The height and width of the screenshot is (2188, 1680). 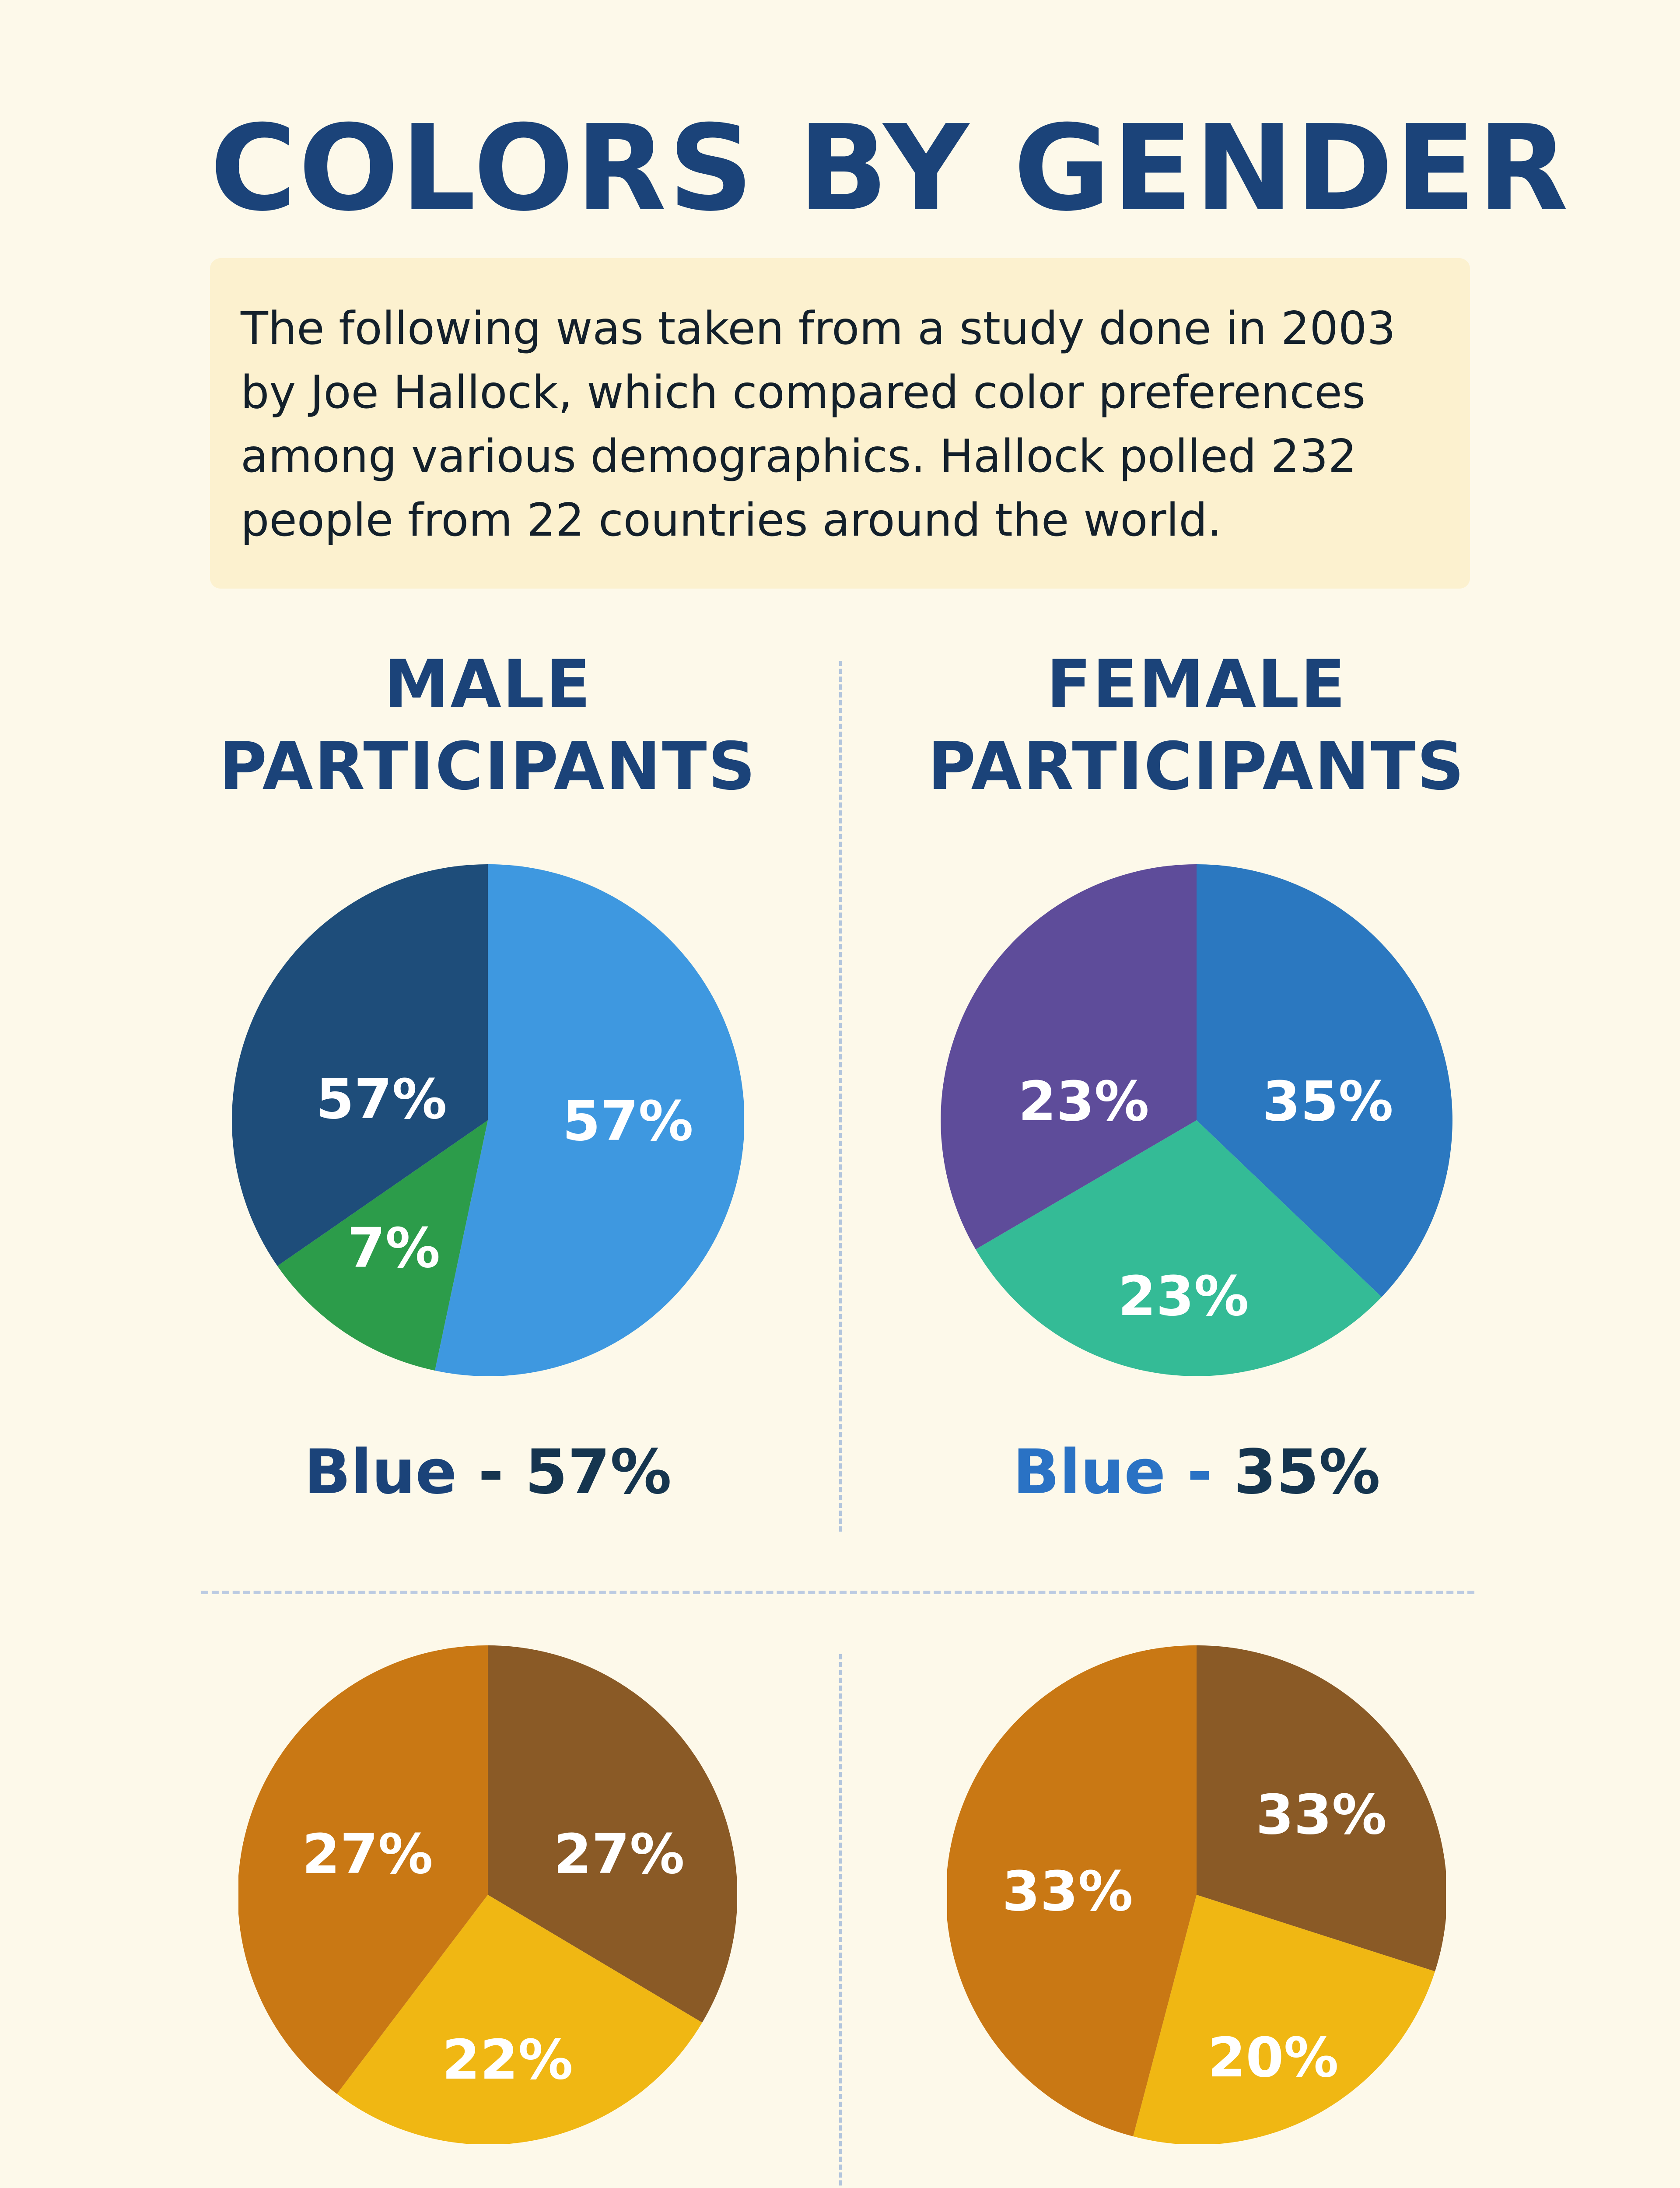 What do you see at coordinates (598, 1472) in the screenshot?
I see `caption-value: 57%` at bounding box center [598, 1472].